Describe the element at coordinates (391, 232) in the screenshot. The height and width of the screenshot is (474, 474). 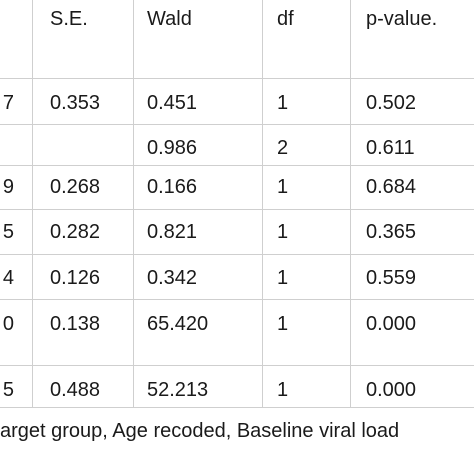
I see `cell-pvalue: 0.365` at that location.